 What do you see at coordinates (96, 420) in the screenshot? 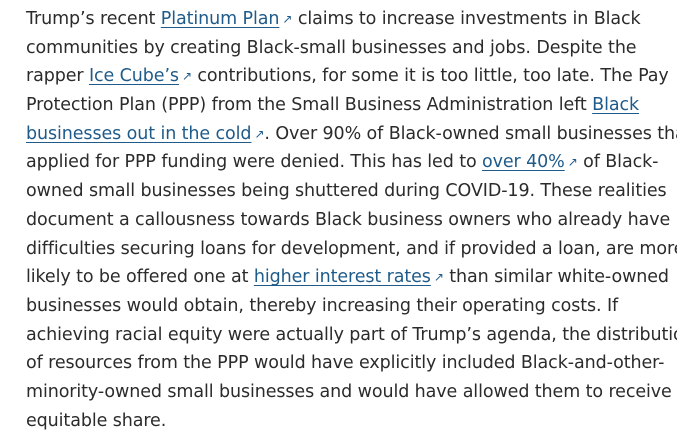
I see `paragraph-text: equitable share.` at bounding box center [96, 420].